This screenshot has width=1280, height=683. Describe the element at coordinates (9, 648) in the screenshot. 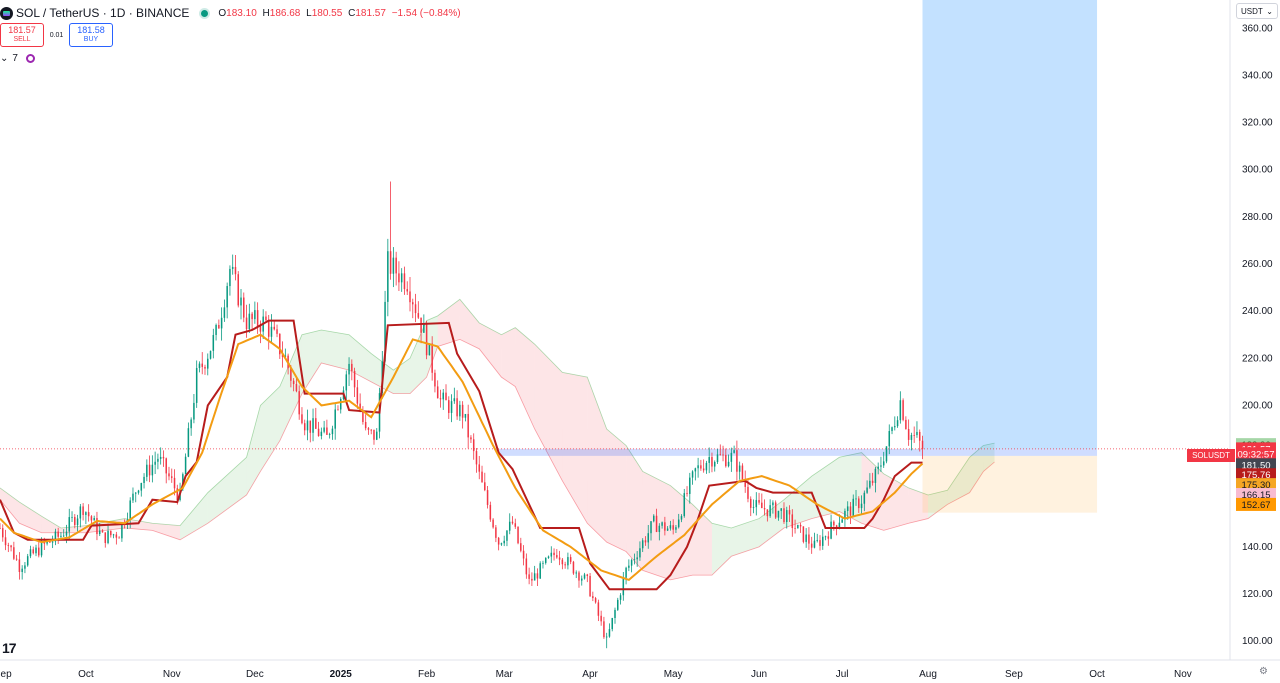

I see `tradingview-logo: 17` at that location.